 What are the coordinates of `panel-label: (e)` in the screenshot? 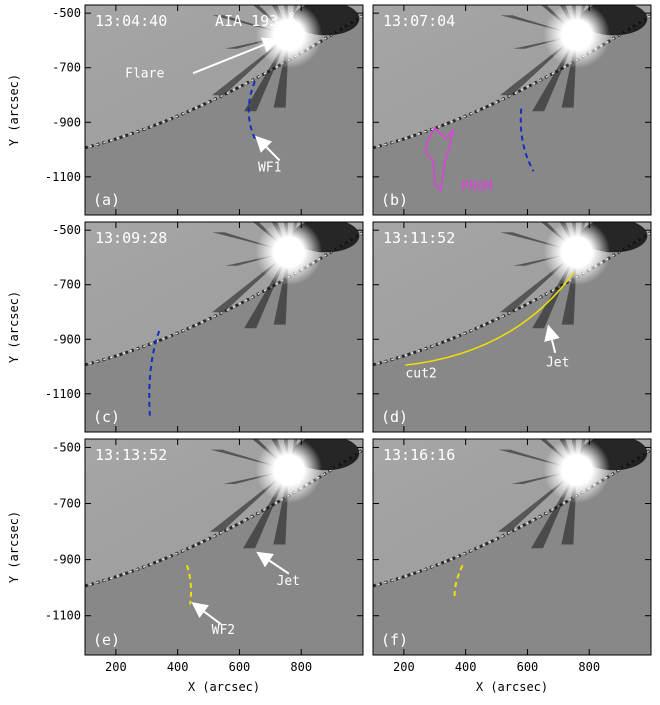 It's located at (106, 640).